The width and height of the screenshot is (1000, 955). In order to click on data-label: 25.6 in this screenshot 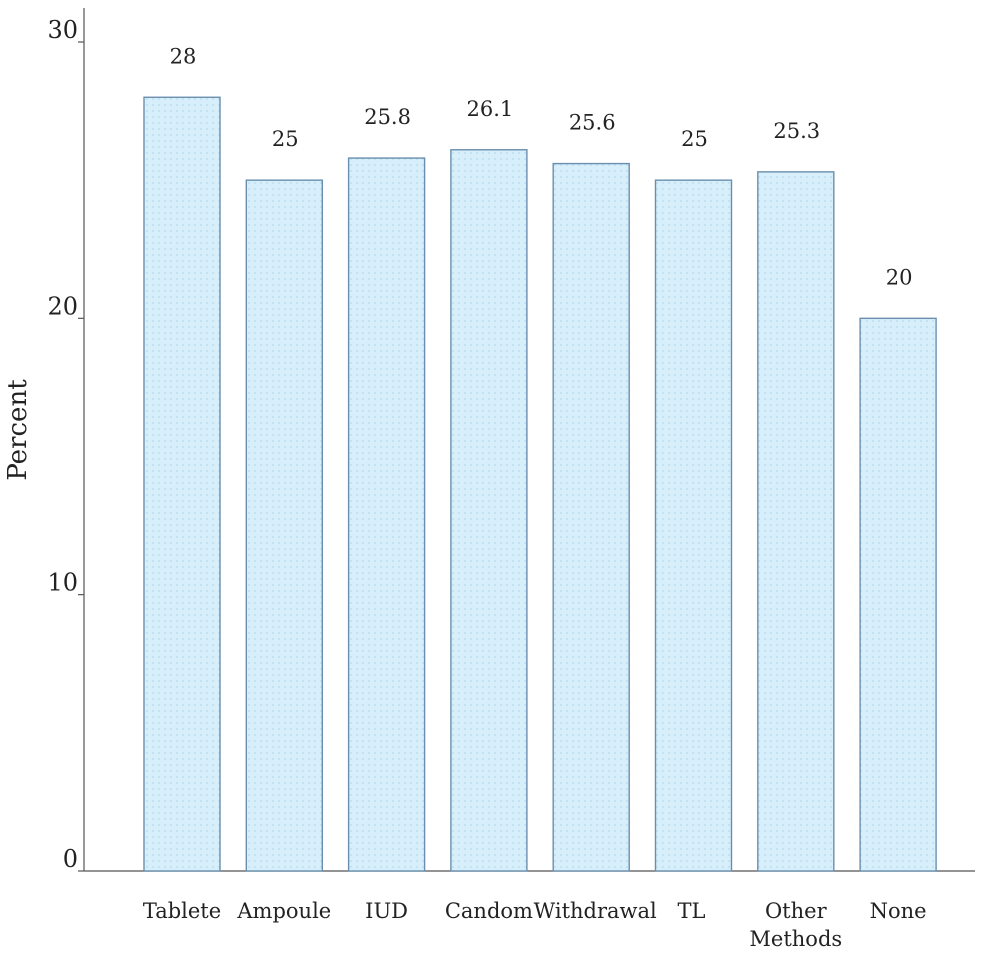, I will do `click(592, 123)`.